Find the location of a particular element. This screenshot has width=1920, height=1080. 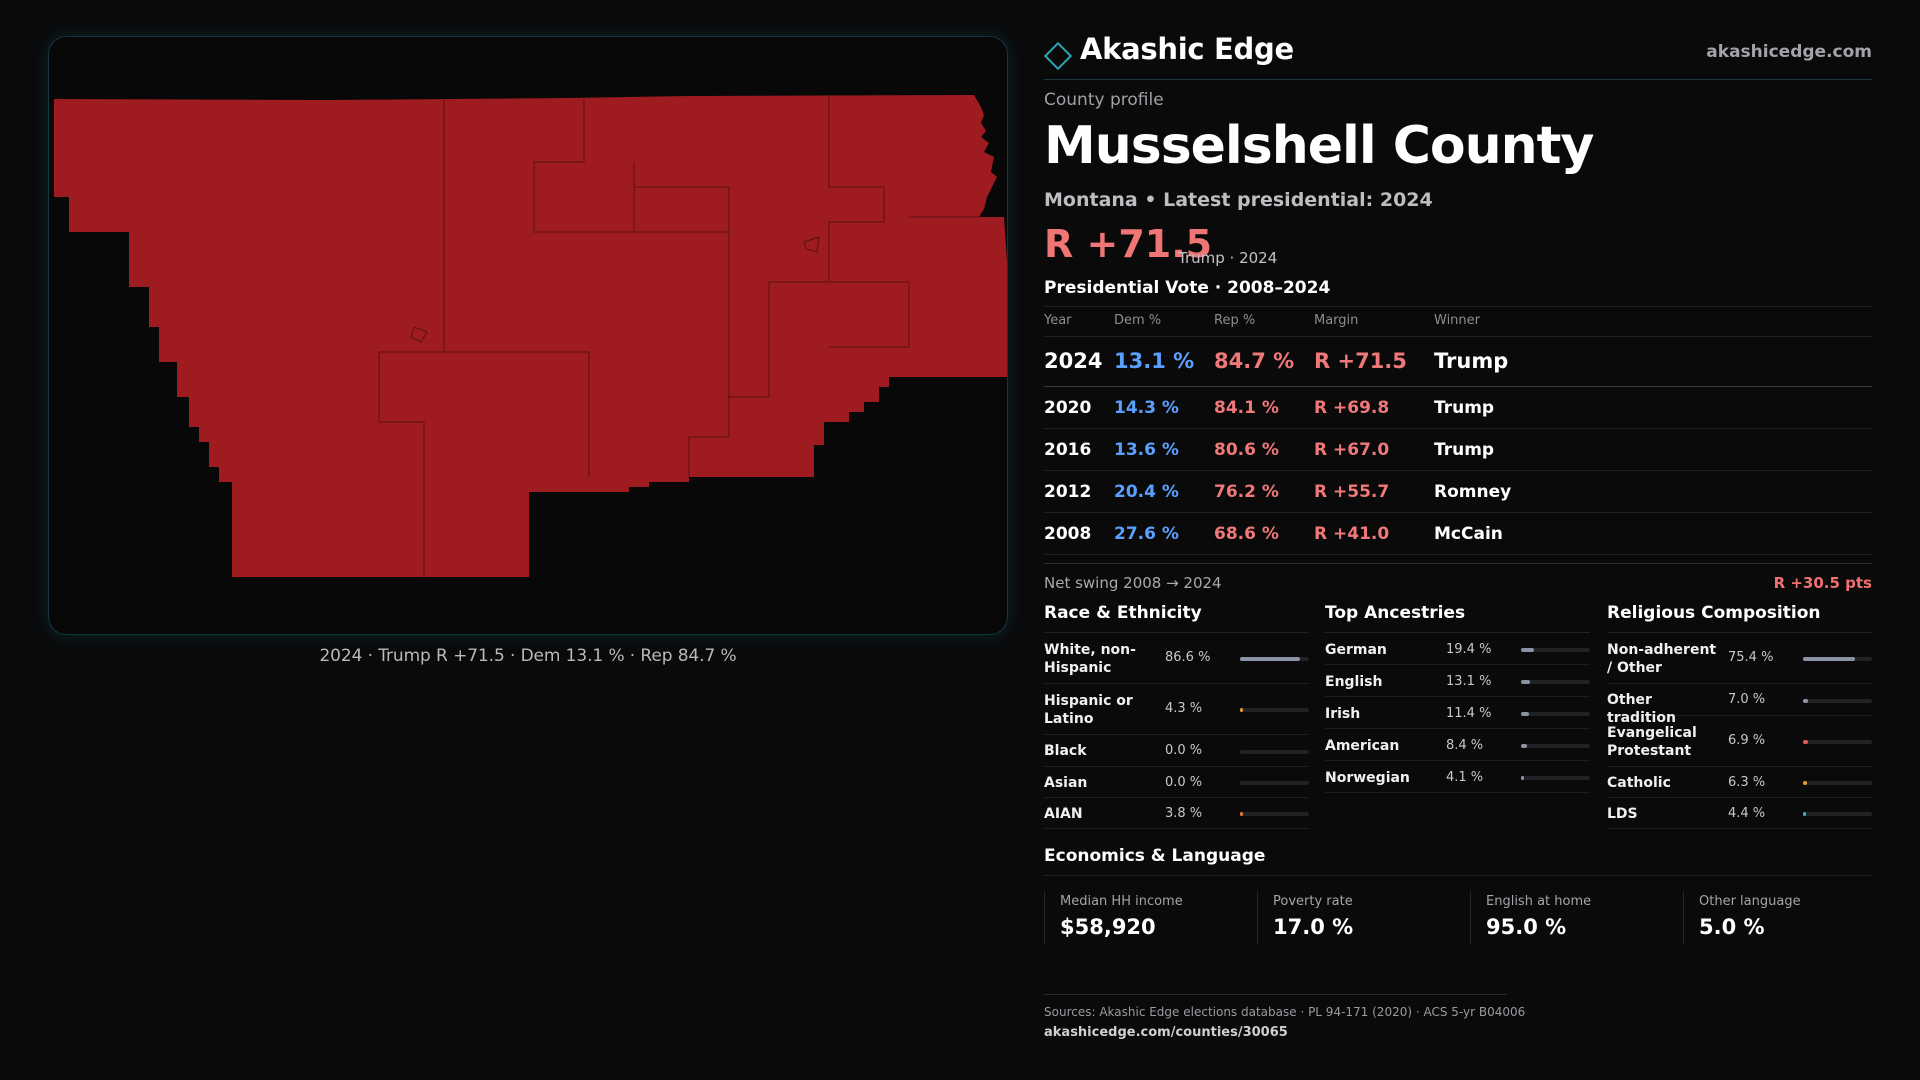

cell-rep: 84.7 % is located at coordinates (1254, 361).